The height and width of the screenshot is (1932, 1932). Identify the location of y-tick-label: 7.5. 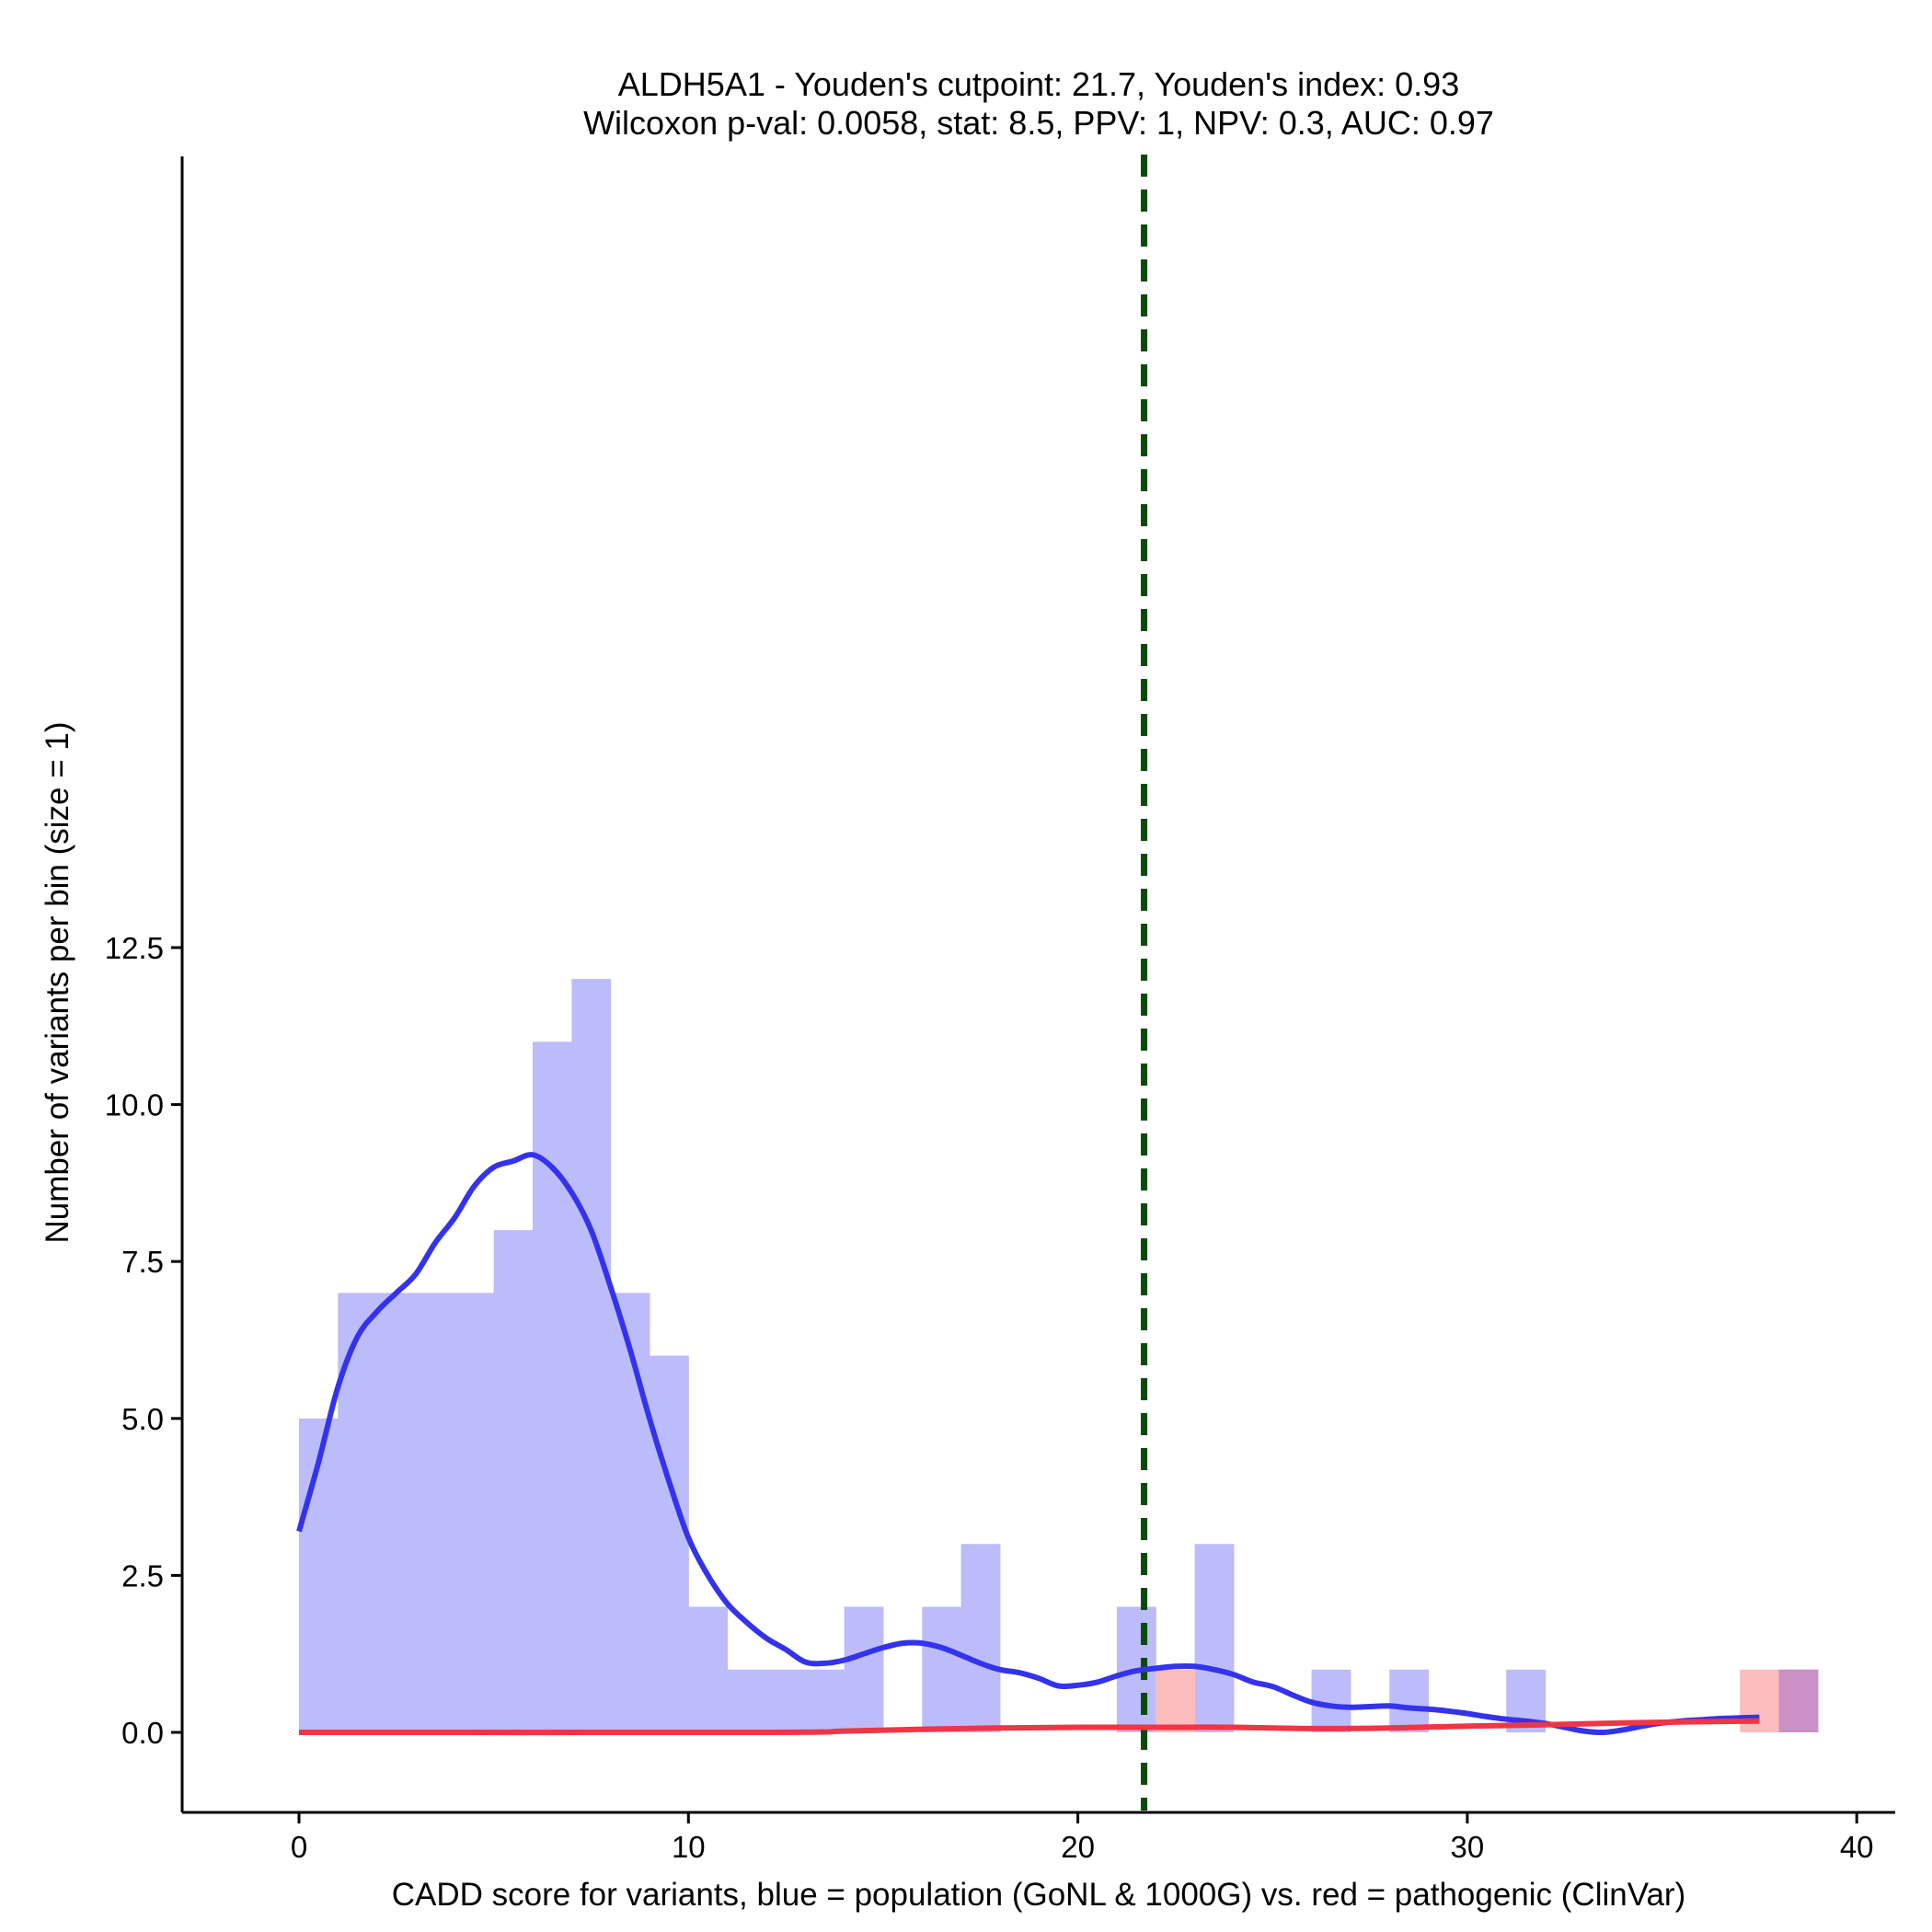
(142, 1262).